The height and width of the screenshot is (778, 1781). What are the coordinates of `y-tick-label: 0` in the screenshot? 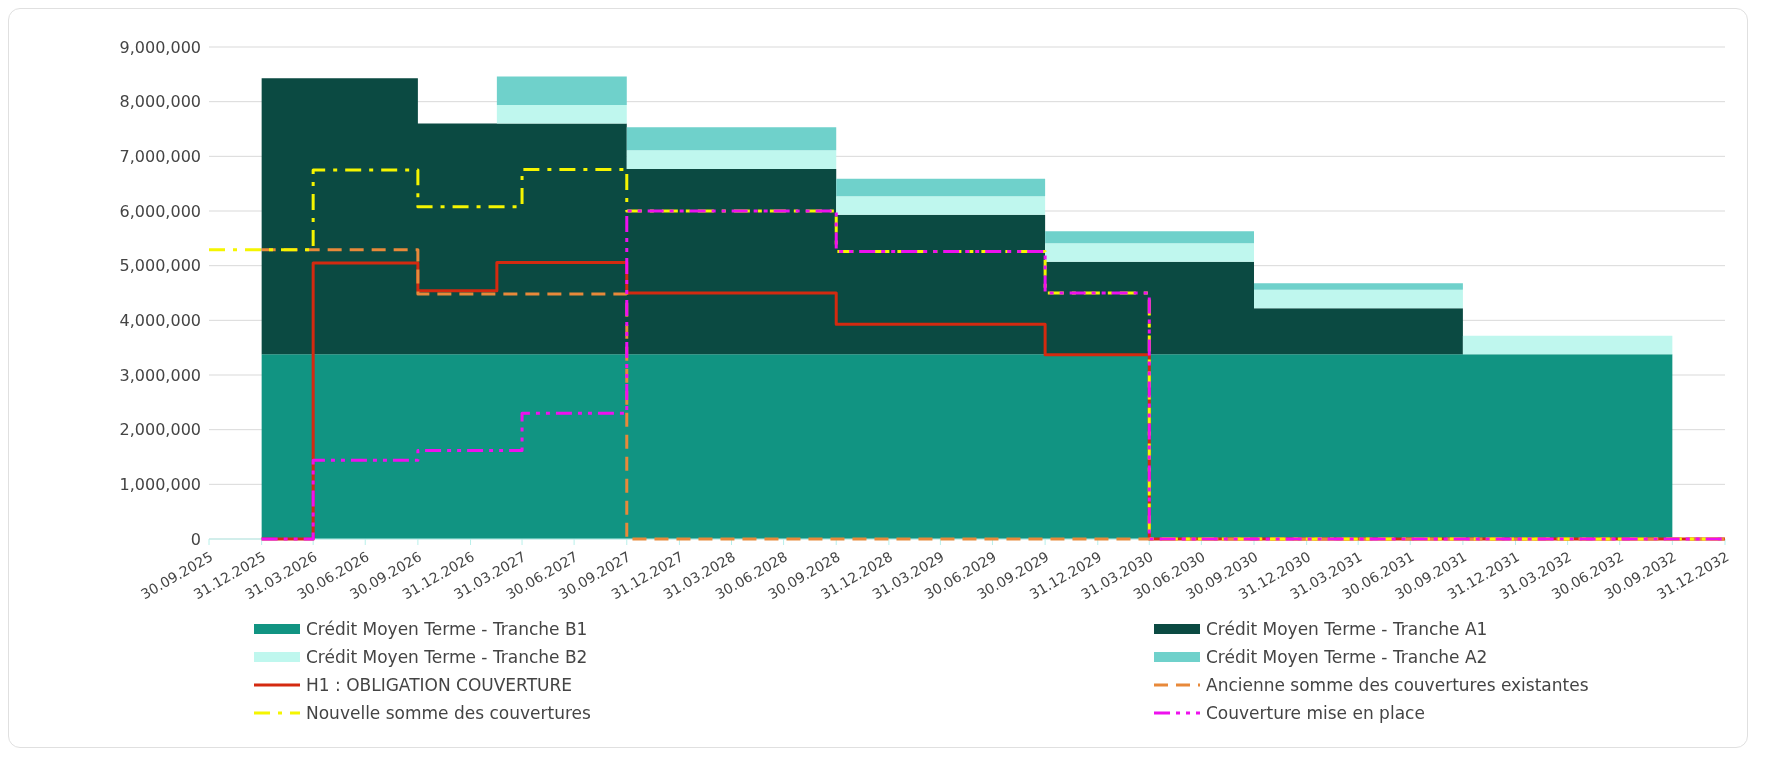 It's located at (195, 539).